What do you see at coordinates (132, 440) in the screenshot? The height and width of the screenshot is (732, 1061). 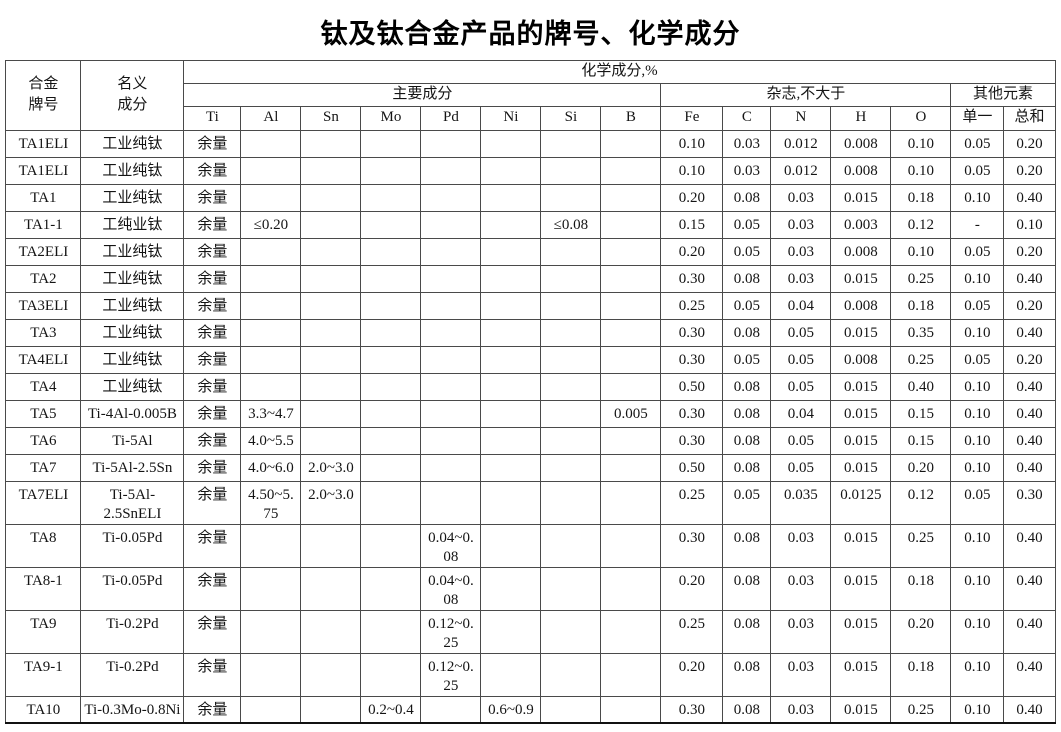 I see `nominal-composition-cell: Ti-5Al` at bounding box center [132, 440].